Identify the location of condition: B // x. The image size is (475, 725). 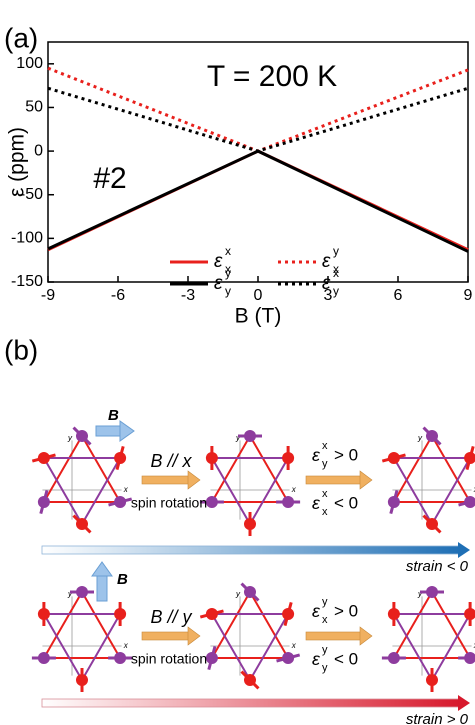
(171, 461).